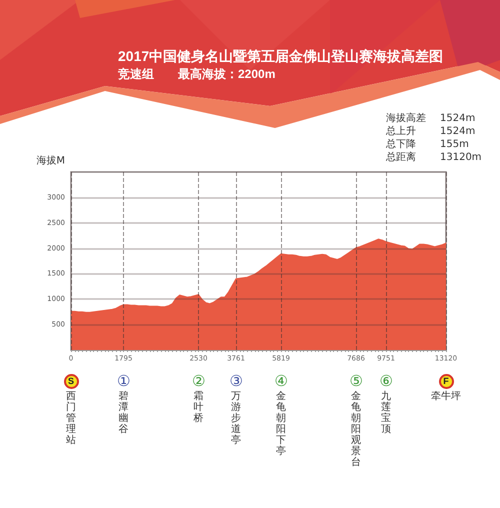  What do you see at coordinates (446, 381) in the screenshot?
I see `text: F` at bounding box center [446, 381].